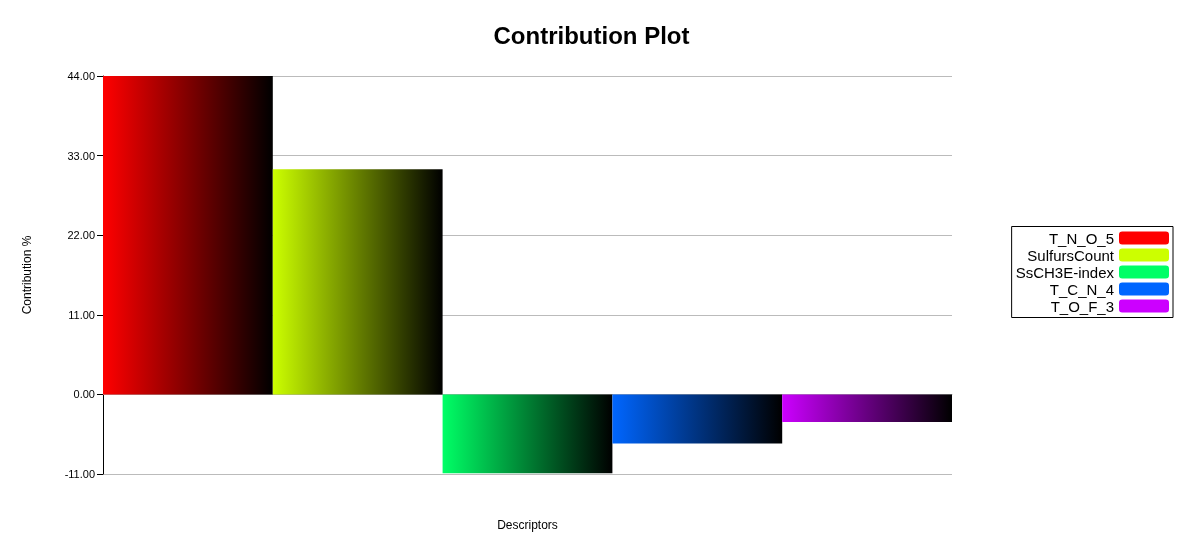 This screenshot has width=1183, height=544. Describe the element at coordinates (1071, 255) in the screenshot. I see `legend-label: SulfursCount` at that location.